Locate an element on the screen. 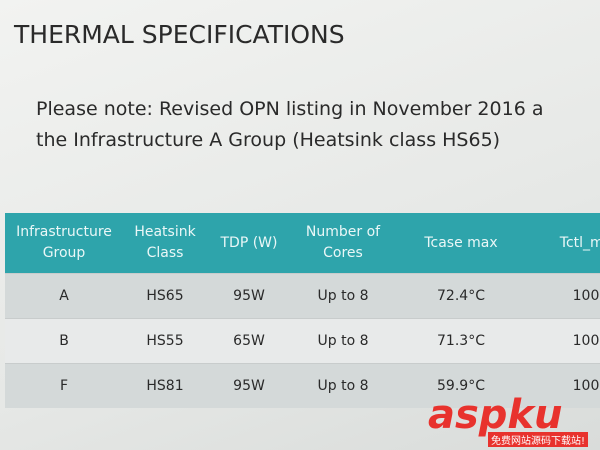 This screenshot has width=600, height=450. table-row: B HS55 65W Up to 8 71.3°C 100 is located at coordinates (302, 341).